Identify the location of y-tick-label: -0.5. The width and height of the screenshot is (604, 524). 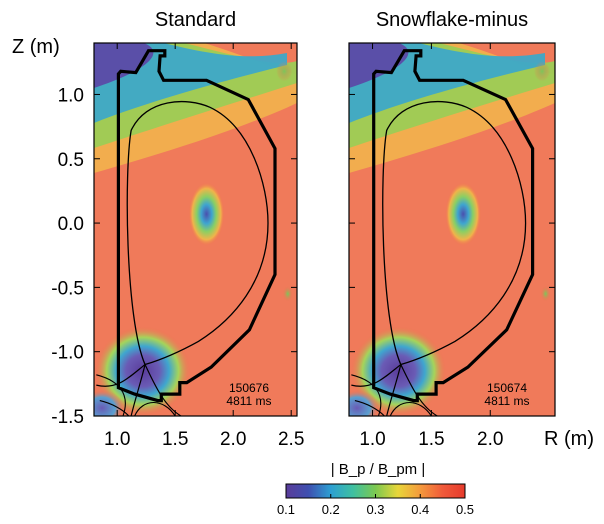
(67, 288).